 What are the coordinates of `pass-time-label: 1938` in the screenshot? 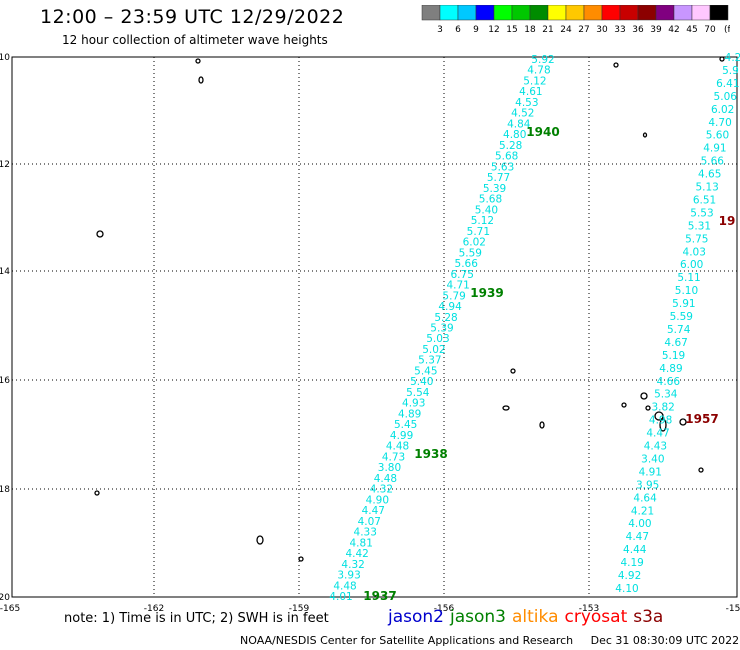 It's located at (430, 454).